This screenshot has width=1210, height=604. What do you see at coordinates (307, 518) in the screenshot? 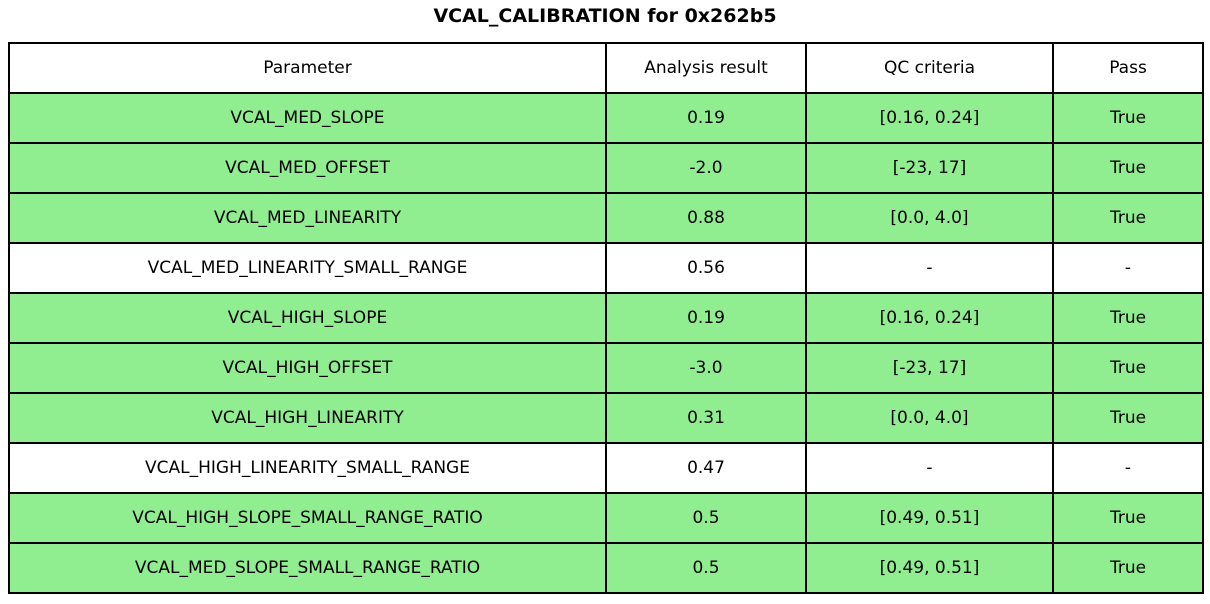
I see `parameter-cell: VCAL_HIGH_SLOPE_SMALL_RANGE_RATIO` at bounding box center [307, 518].